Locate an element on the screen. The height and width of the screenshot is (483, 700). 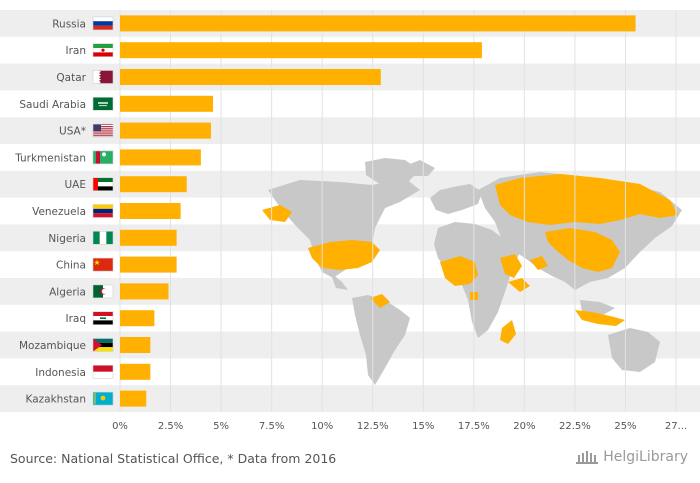
qatar-flag-icon is located at coordinates (103, 77).